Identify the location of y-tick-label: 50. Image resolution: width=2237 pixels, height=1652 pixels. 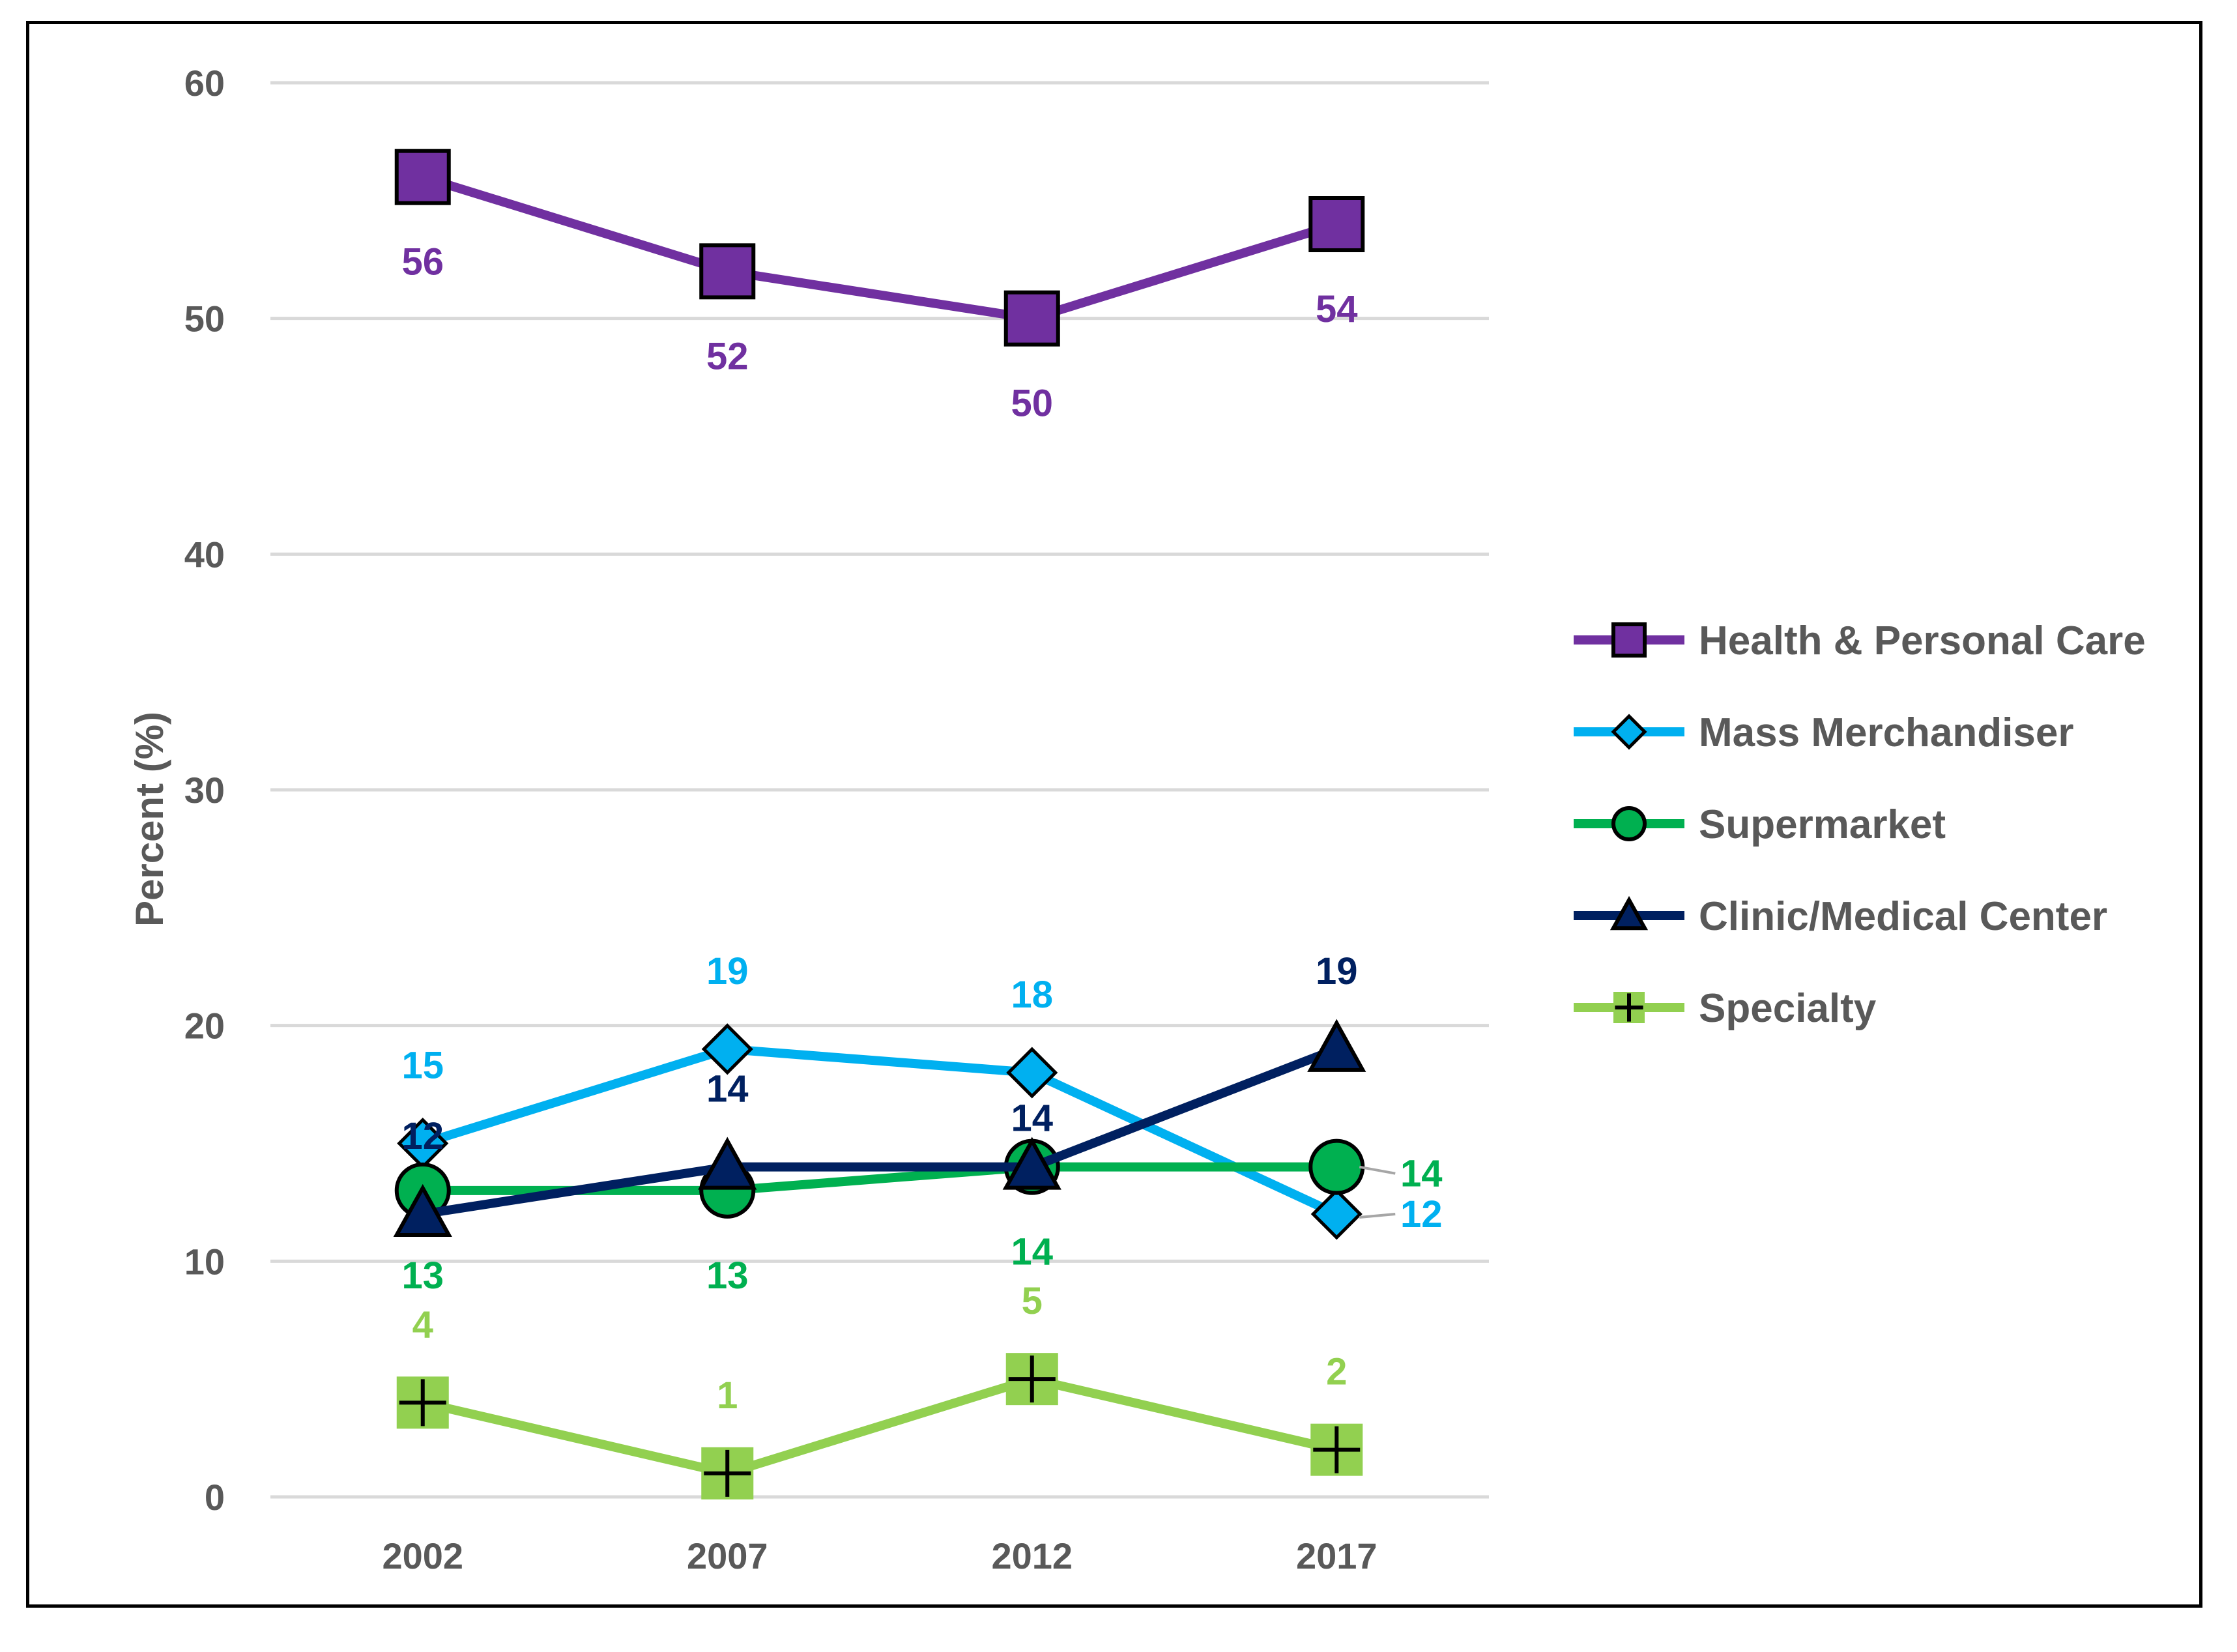
(205, 319).